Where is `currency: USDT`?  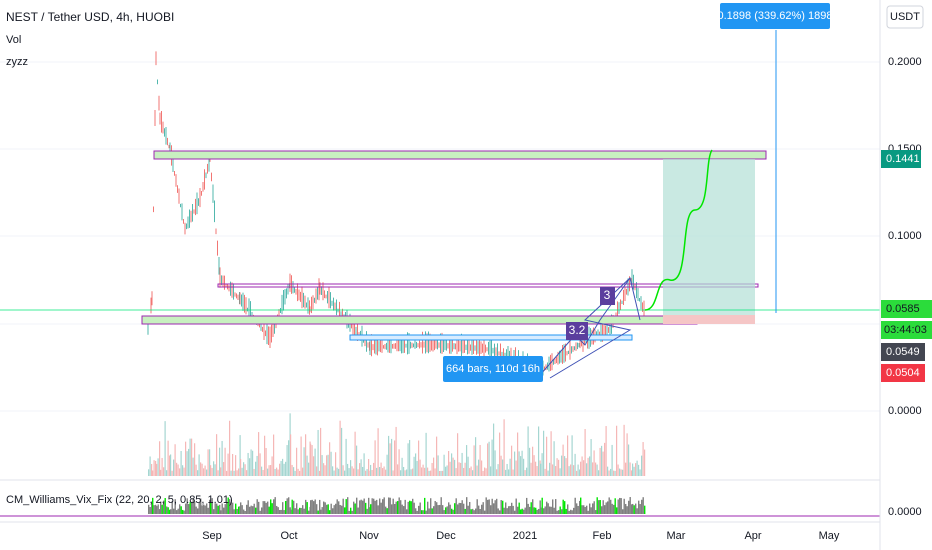 currency: USDT is located at coordinates (905, 17).